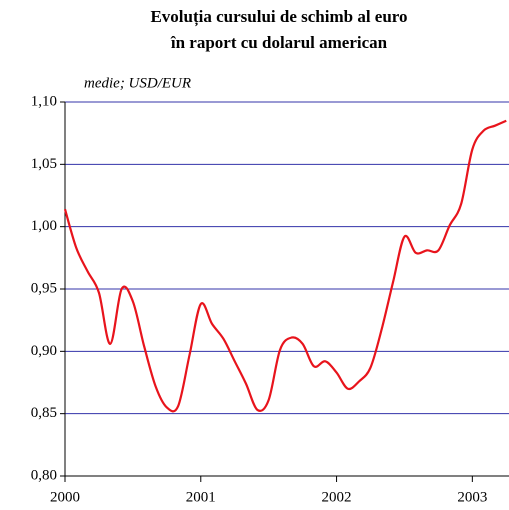 This screenshot has height=510, width=509. Describe the element at coordinates (44, 413) in the screenshot. I see `y-tick-label: 0,85` at that location.